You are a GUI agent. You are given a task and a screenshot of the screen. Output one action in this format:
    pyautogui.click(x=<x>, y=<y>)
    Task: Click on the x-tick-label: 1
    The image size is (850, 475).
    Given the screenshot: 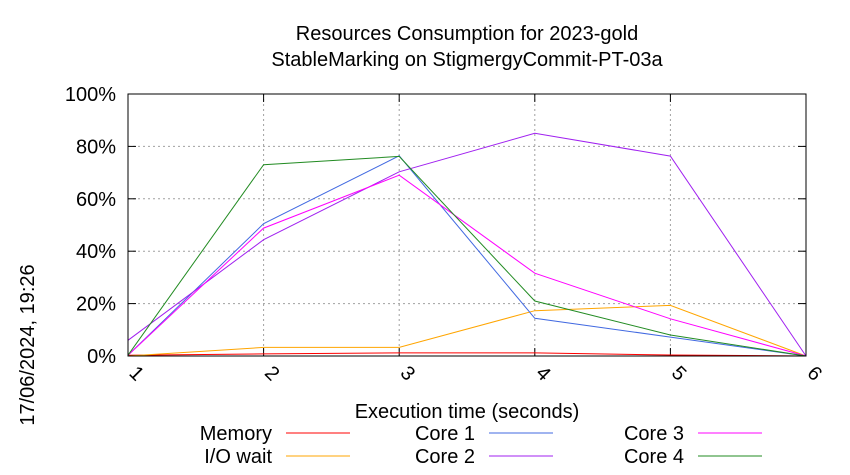 What is the action you would take?
    pyautogui.click(x=136, y=373)
    